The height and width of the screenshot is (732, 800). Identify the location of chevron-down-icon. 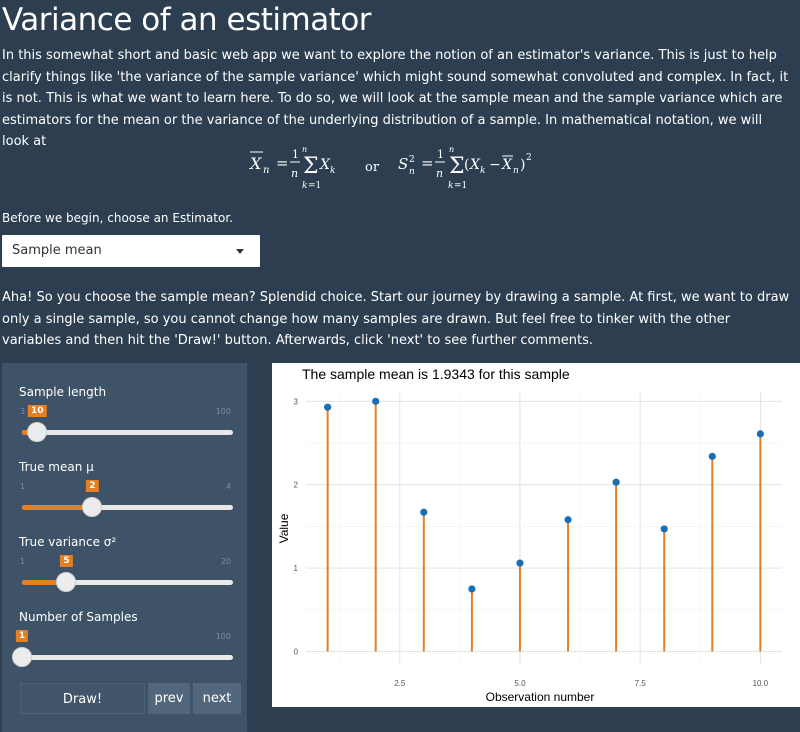
(240, 251).